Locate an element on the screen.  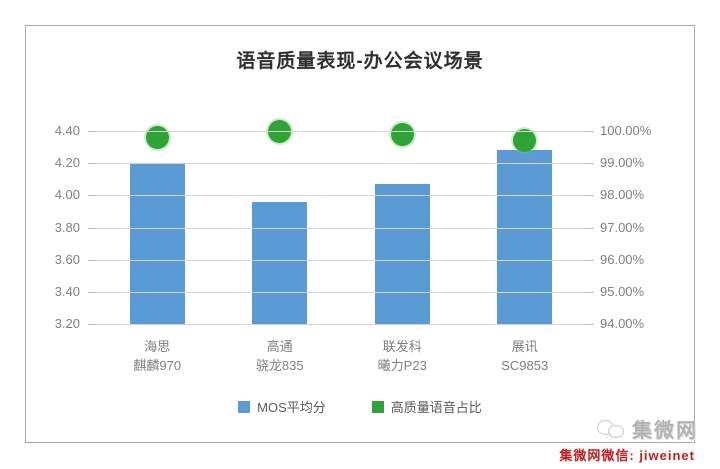
category-label-line1: 展讯 is located at coordinates (524, 346).